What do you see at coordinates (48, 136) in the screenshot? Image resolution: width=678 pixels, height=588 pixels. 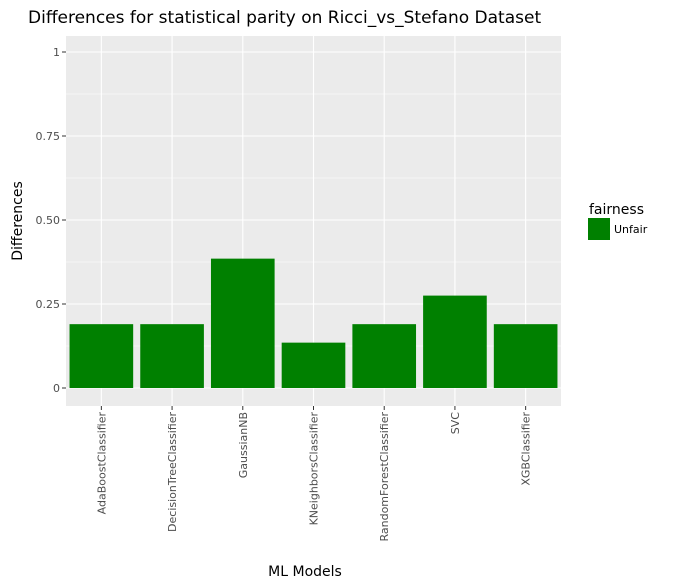 I see `y-tick-label: 0.75` at bounding box center [48, 136].